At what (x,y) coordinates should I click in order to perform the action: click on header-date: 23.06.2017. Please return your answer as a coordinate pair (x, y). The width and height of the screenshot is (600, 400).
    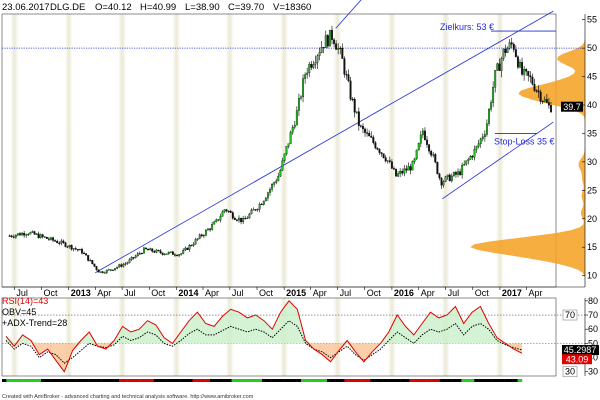
    Looking at the image, I should click on (26, 7).